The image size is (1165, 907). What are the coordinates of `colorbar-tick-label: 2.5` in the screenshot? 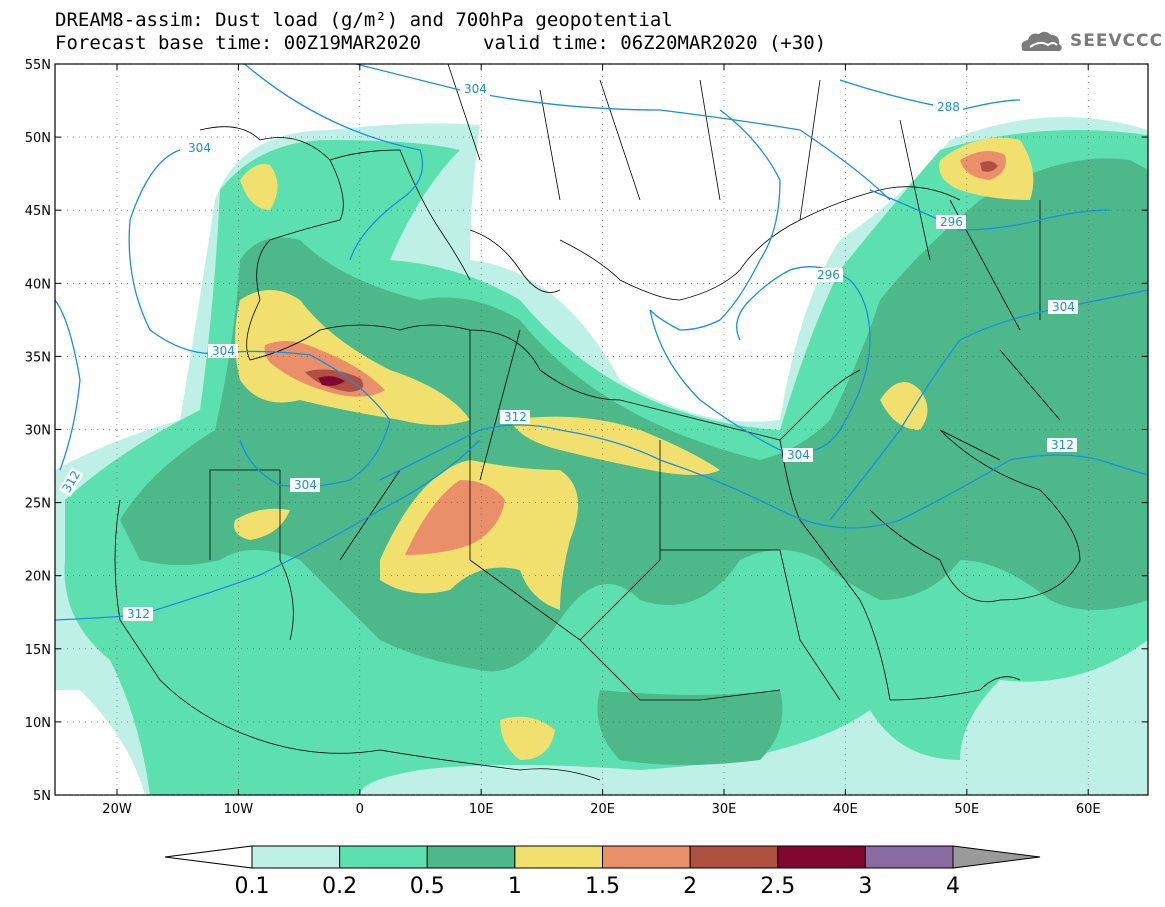 It's located at (777, 886).